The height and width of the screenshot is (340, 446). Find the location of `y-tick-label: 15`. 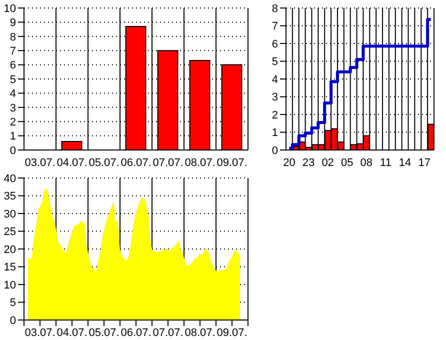

y-tick-label: 15 is located at coordinates (10, 268).